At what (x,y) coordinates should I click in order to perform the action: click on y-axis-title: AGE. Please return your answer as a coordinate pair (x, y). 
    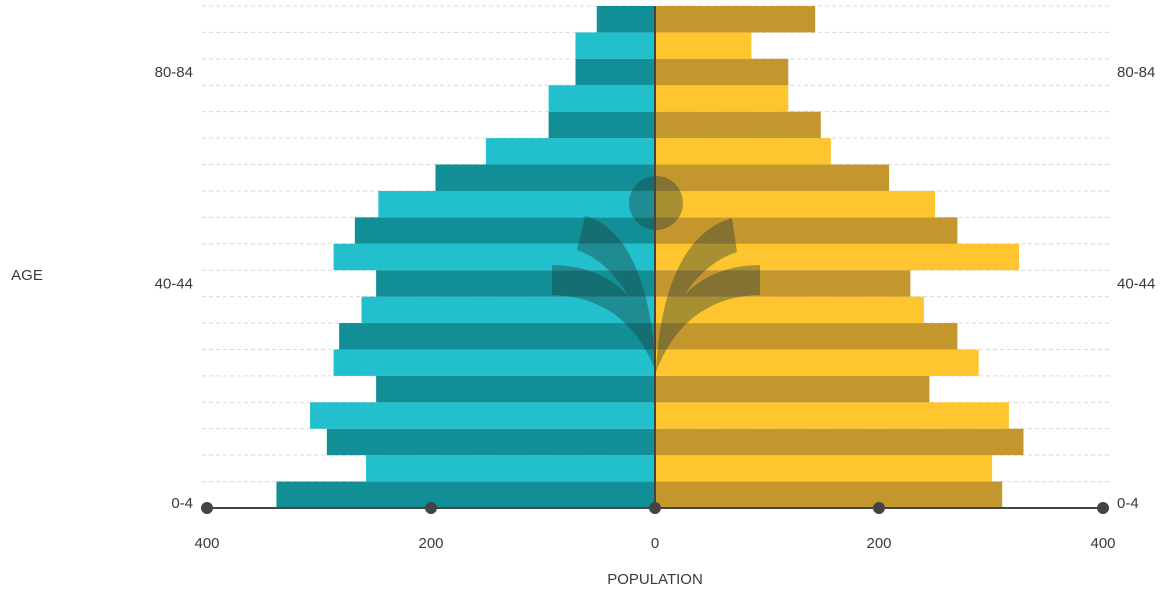
    Looking at the image, I should click on (27, 275).